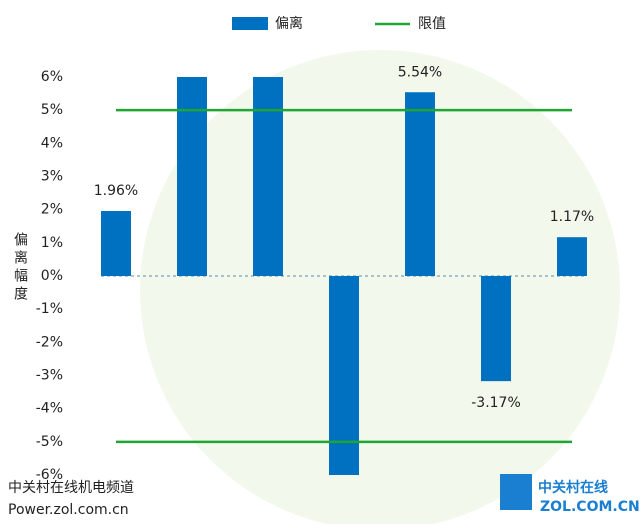  What do you see at coordinates (52, 143) in the screenshot?
I see `y-tick-label: 4%` at bounding box center [52, 143].